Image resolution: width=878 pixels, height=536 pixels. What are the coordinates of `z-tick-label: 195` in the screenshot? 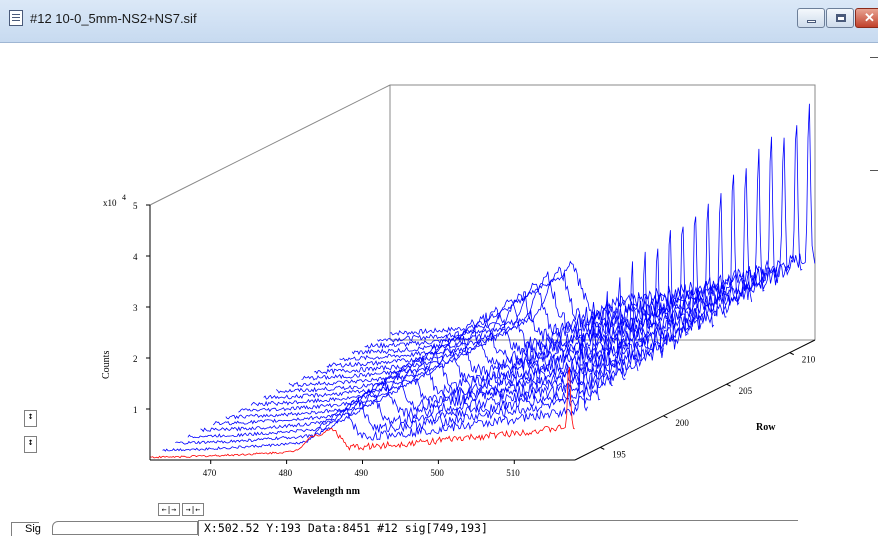 It's located at (619, 454).